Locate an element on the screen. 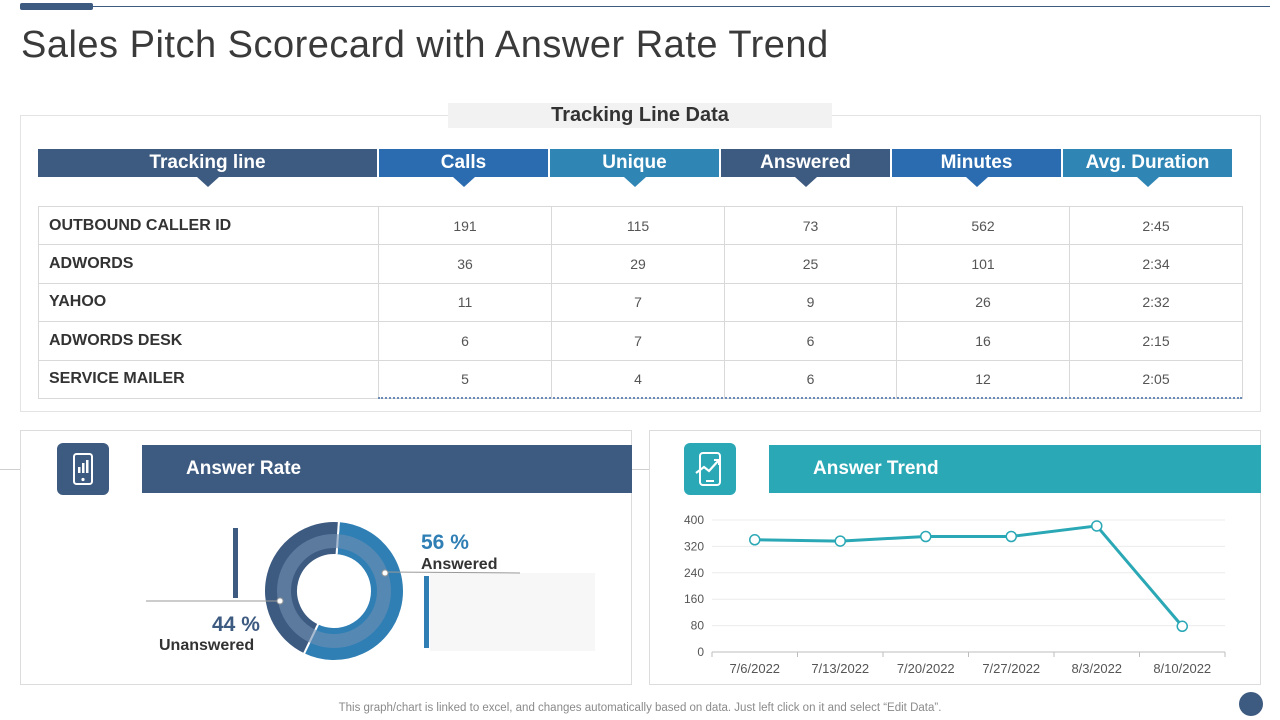 The height and width of the screenshot is (720, 1280). donut-inner-ring is located at coordinates (334, 591).